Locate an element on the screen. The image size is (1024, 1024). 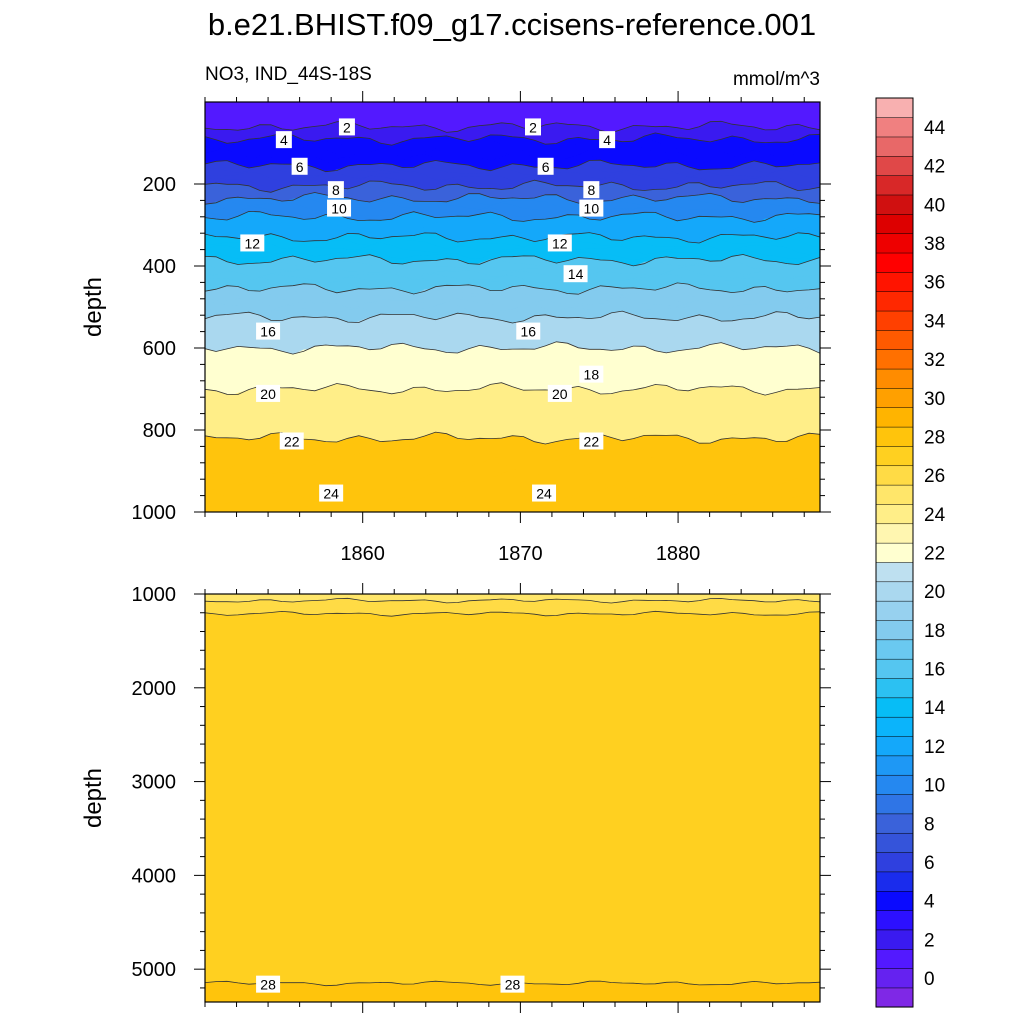
contour-label: 12 is located at coordinates (559, 243).